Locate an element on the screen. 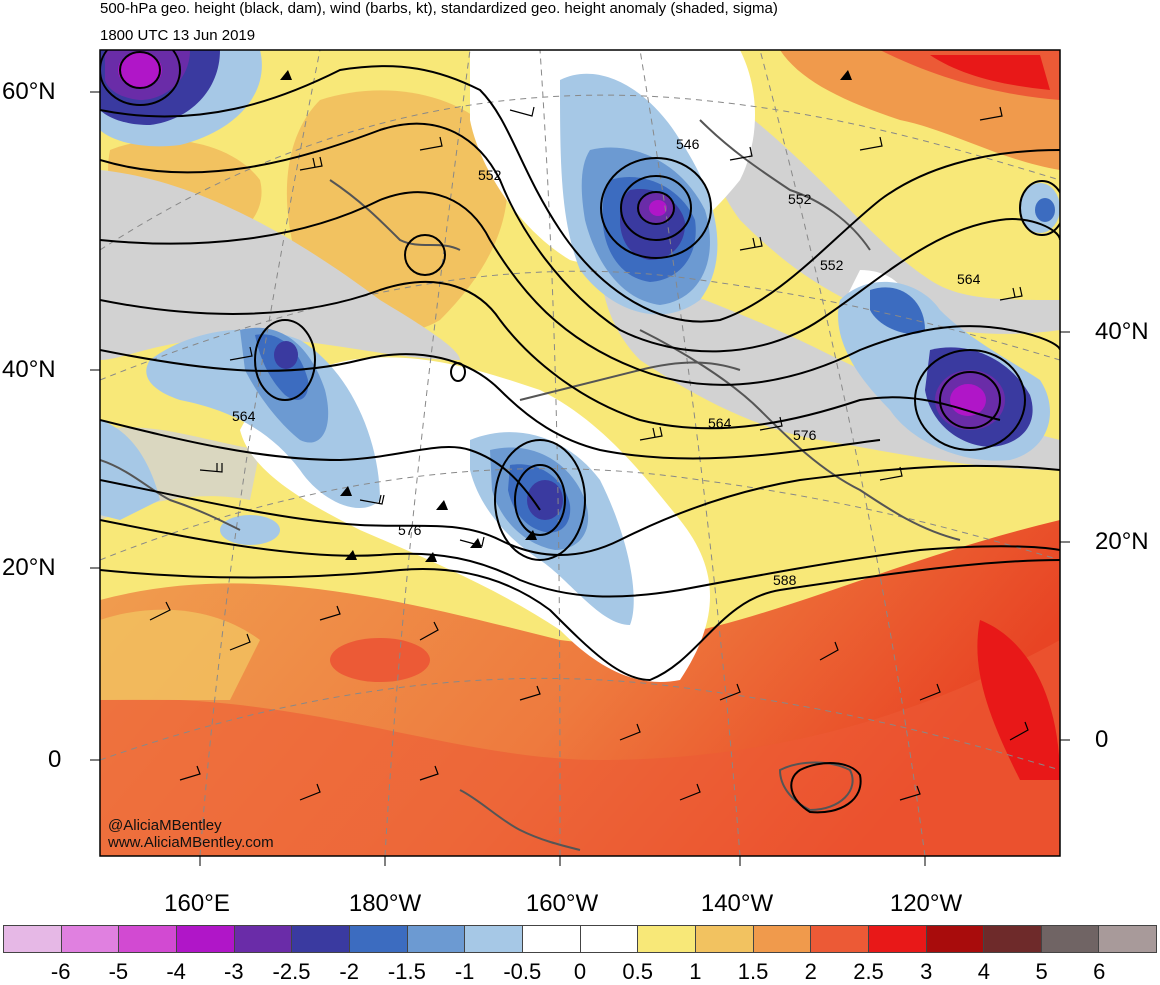  colorbar-tick-label: -6 is located at coordinates (60, 971).